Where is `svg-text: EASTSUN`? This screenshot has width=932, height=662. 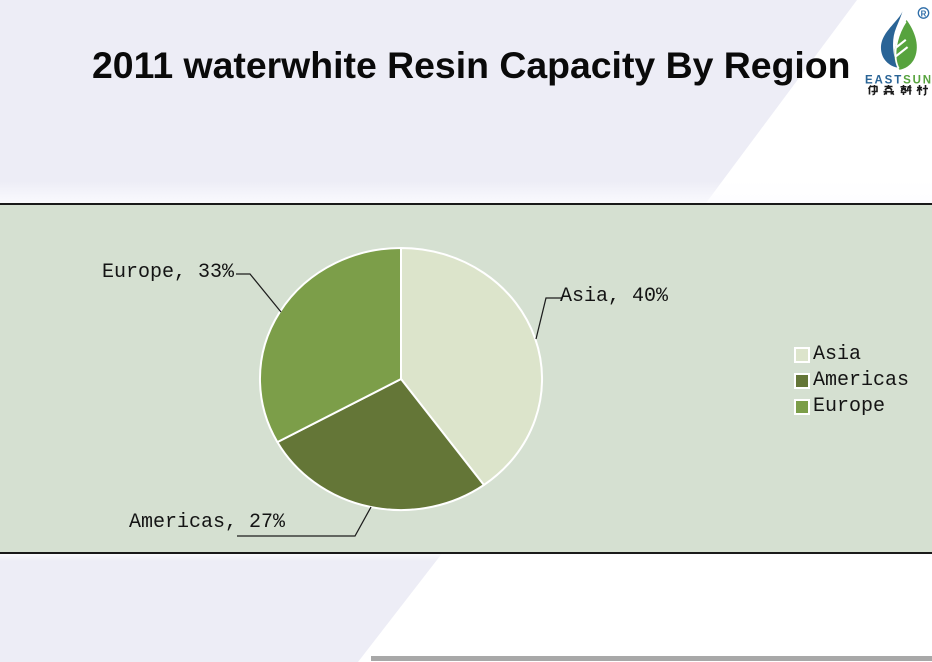 svg-text: EASTSUN is located at coordinates (898, 80).